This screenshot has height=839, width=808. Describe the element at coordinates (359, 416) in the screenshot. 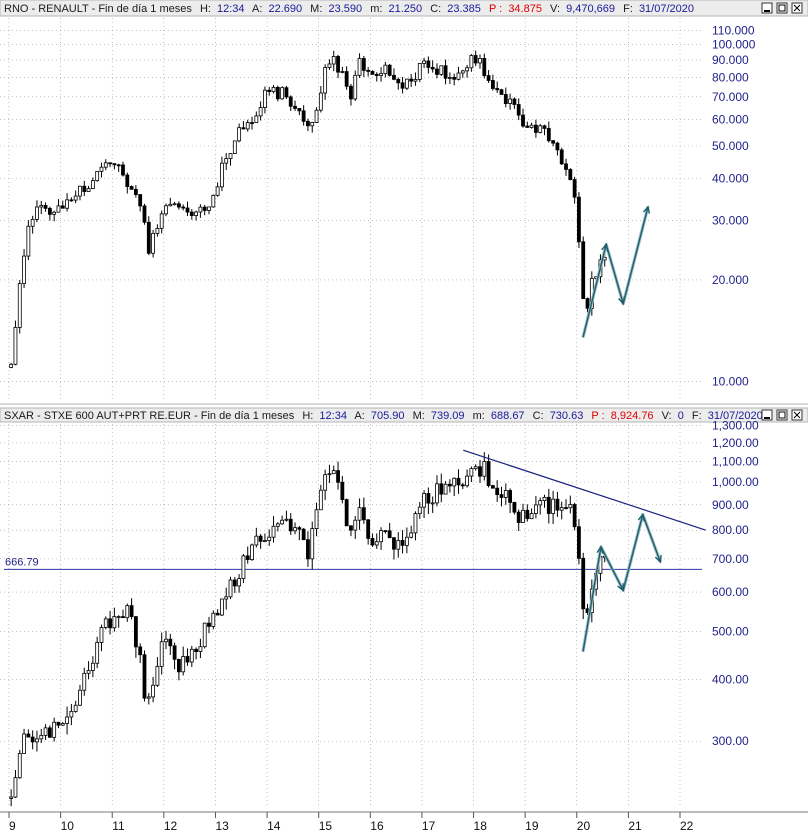

I see `panel2-a-label: A:` at that location.